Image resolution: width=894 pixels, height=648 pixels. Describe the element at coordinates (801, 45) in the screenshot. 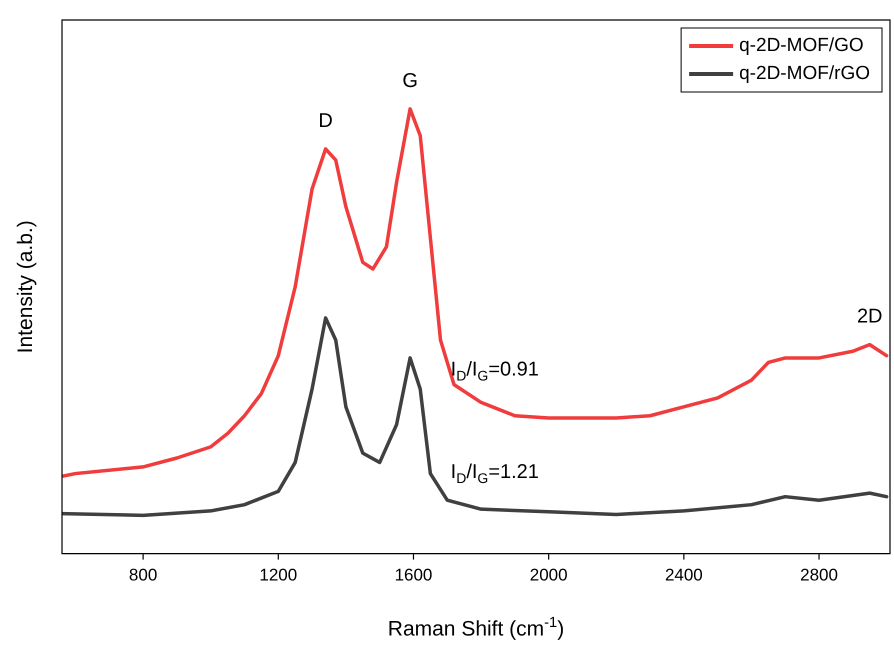

I see `legend-label: q-2D-MOF/GO` at that location.